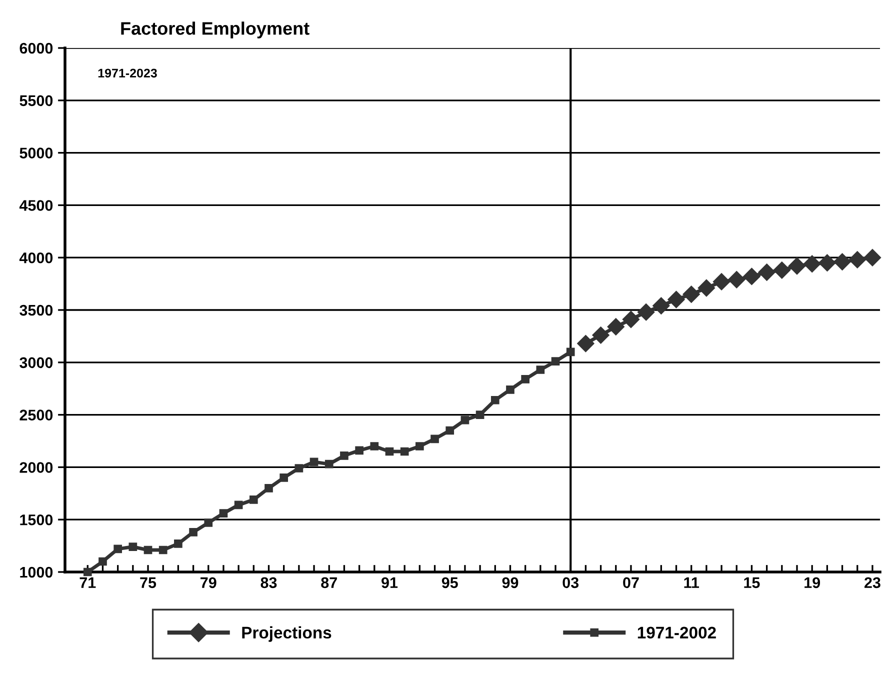 The width and height of the screenshot is (886, 677). What do you see at coordinates (36, 310) in the screenshot?
I see `y-tick-label: 3500` at bounding box center [36, 310].